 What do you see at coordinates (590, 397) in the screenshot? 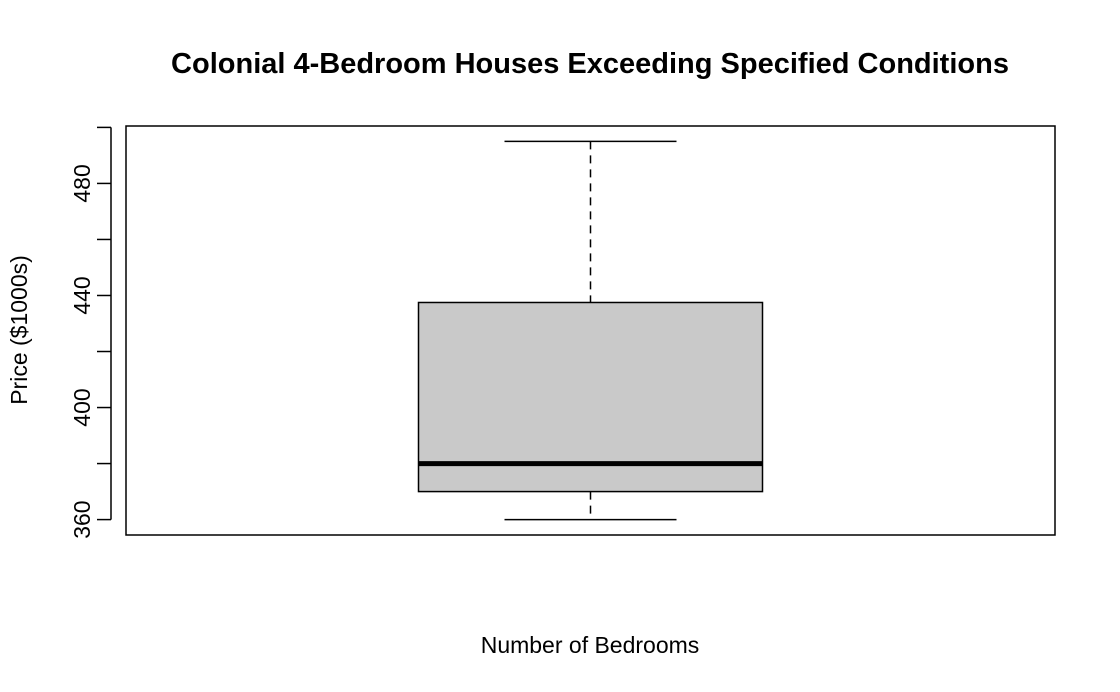
I see `iqr-box` at bounding box center [590, 397].